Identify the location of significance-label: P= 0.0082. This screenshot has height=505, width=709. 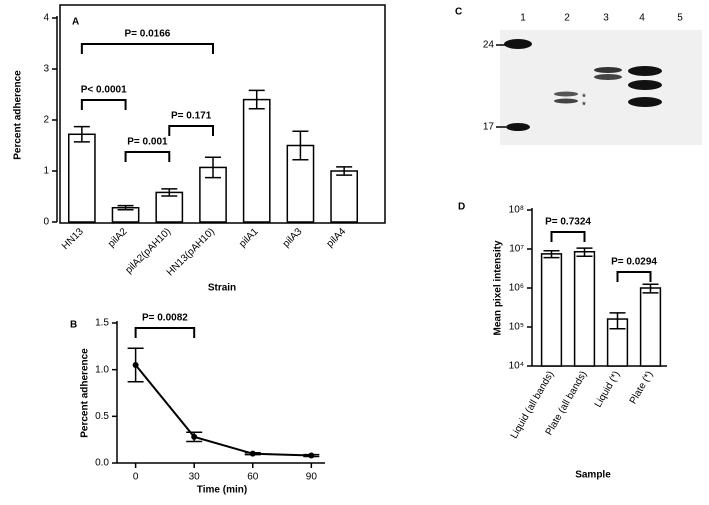
(165, 318).